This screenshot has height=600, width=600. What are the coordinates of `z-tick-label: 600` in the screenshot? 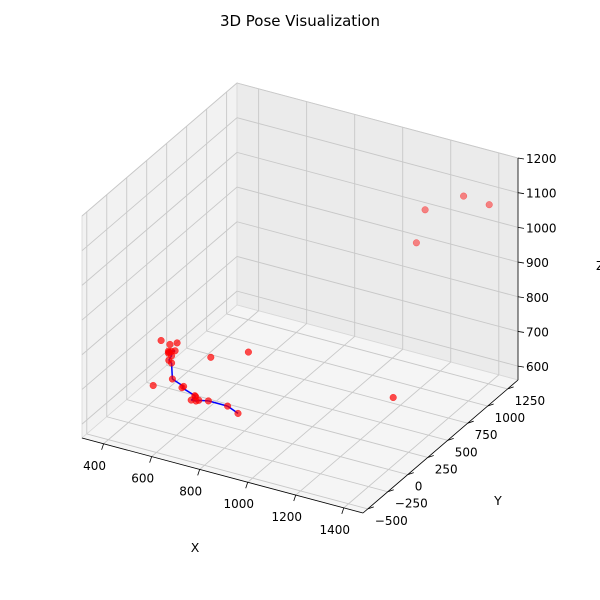 It's located at (537, 367).